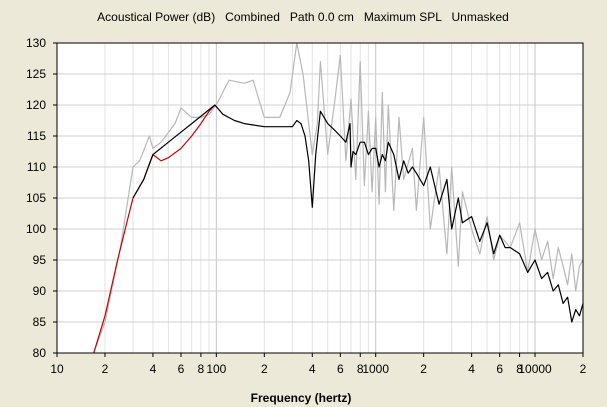 The height and width of the screenshot is (407, 607). Describe the element at coordinates (36, 43) in the screenshot. I see `y-tick-label: 130` at that location.